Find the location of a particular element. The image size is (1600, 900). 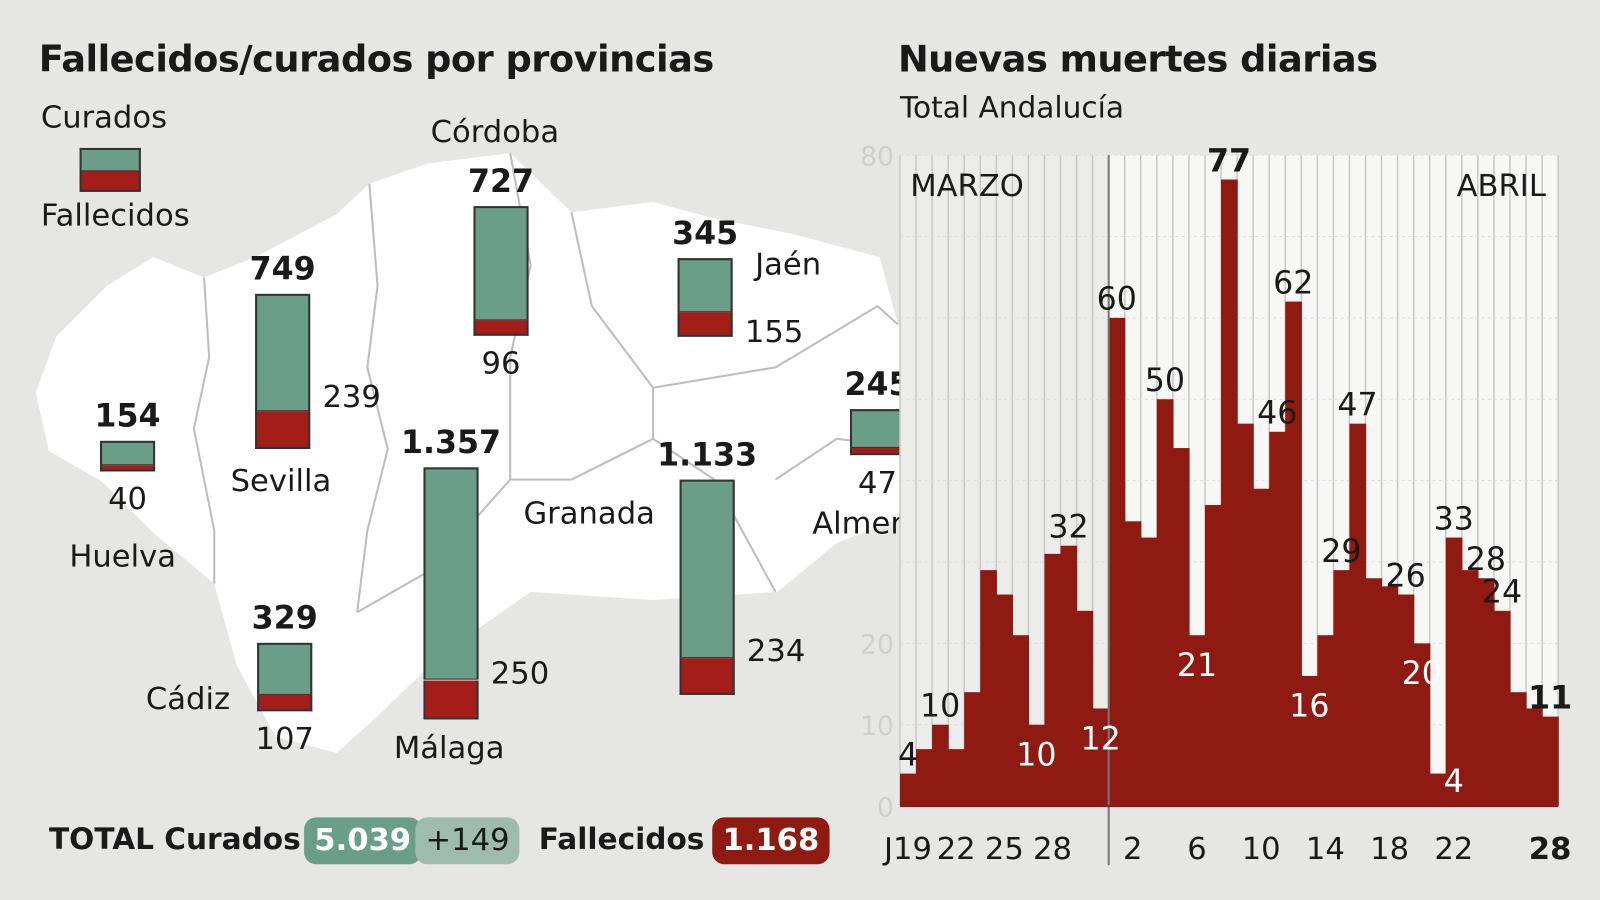

province-name: Sevilla is located at coordinates (281, 481).